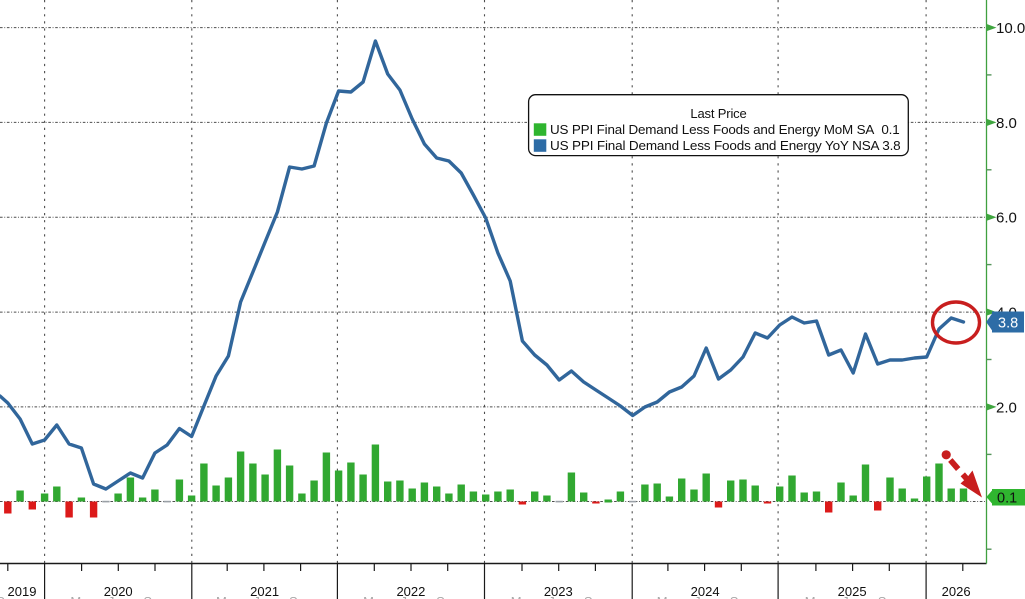 The height and width of the screenshot is (599, 1025). I want to click on svg-text: 0.1, so click(1007, 499).